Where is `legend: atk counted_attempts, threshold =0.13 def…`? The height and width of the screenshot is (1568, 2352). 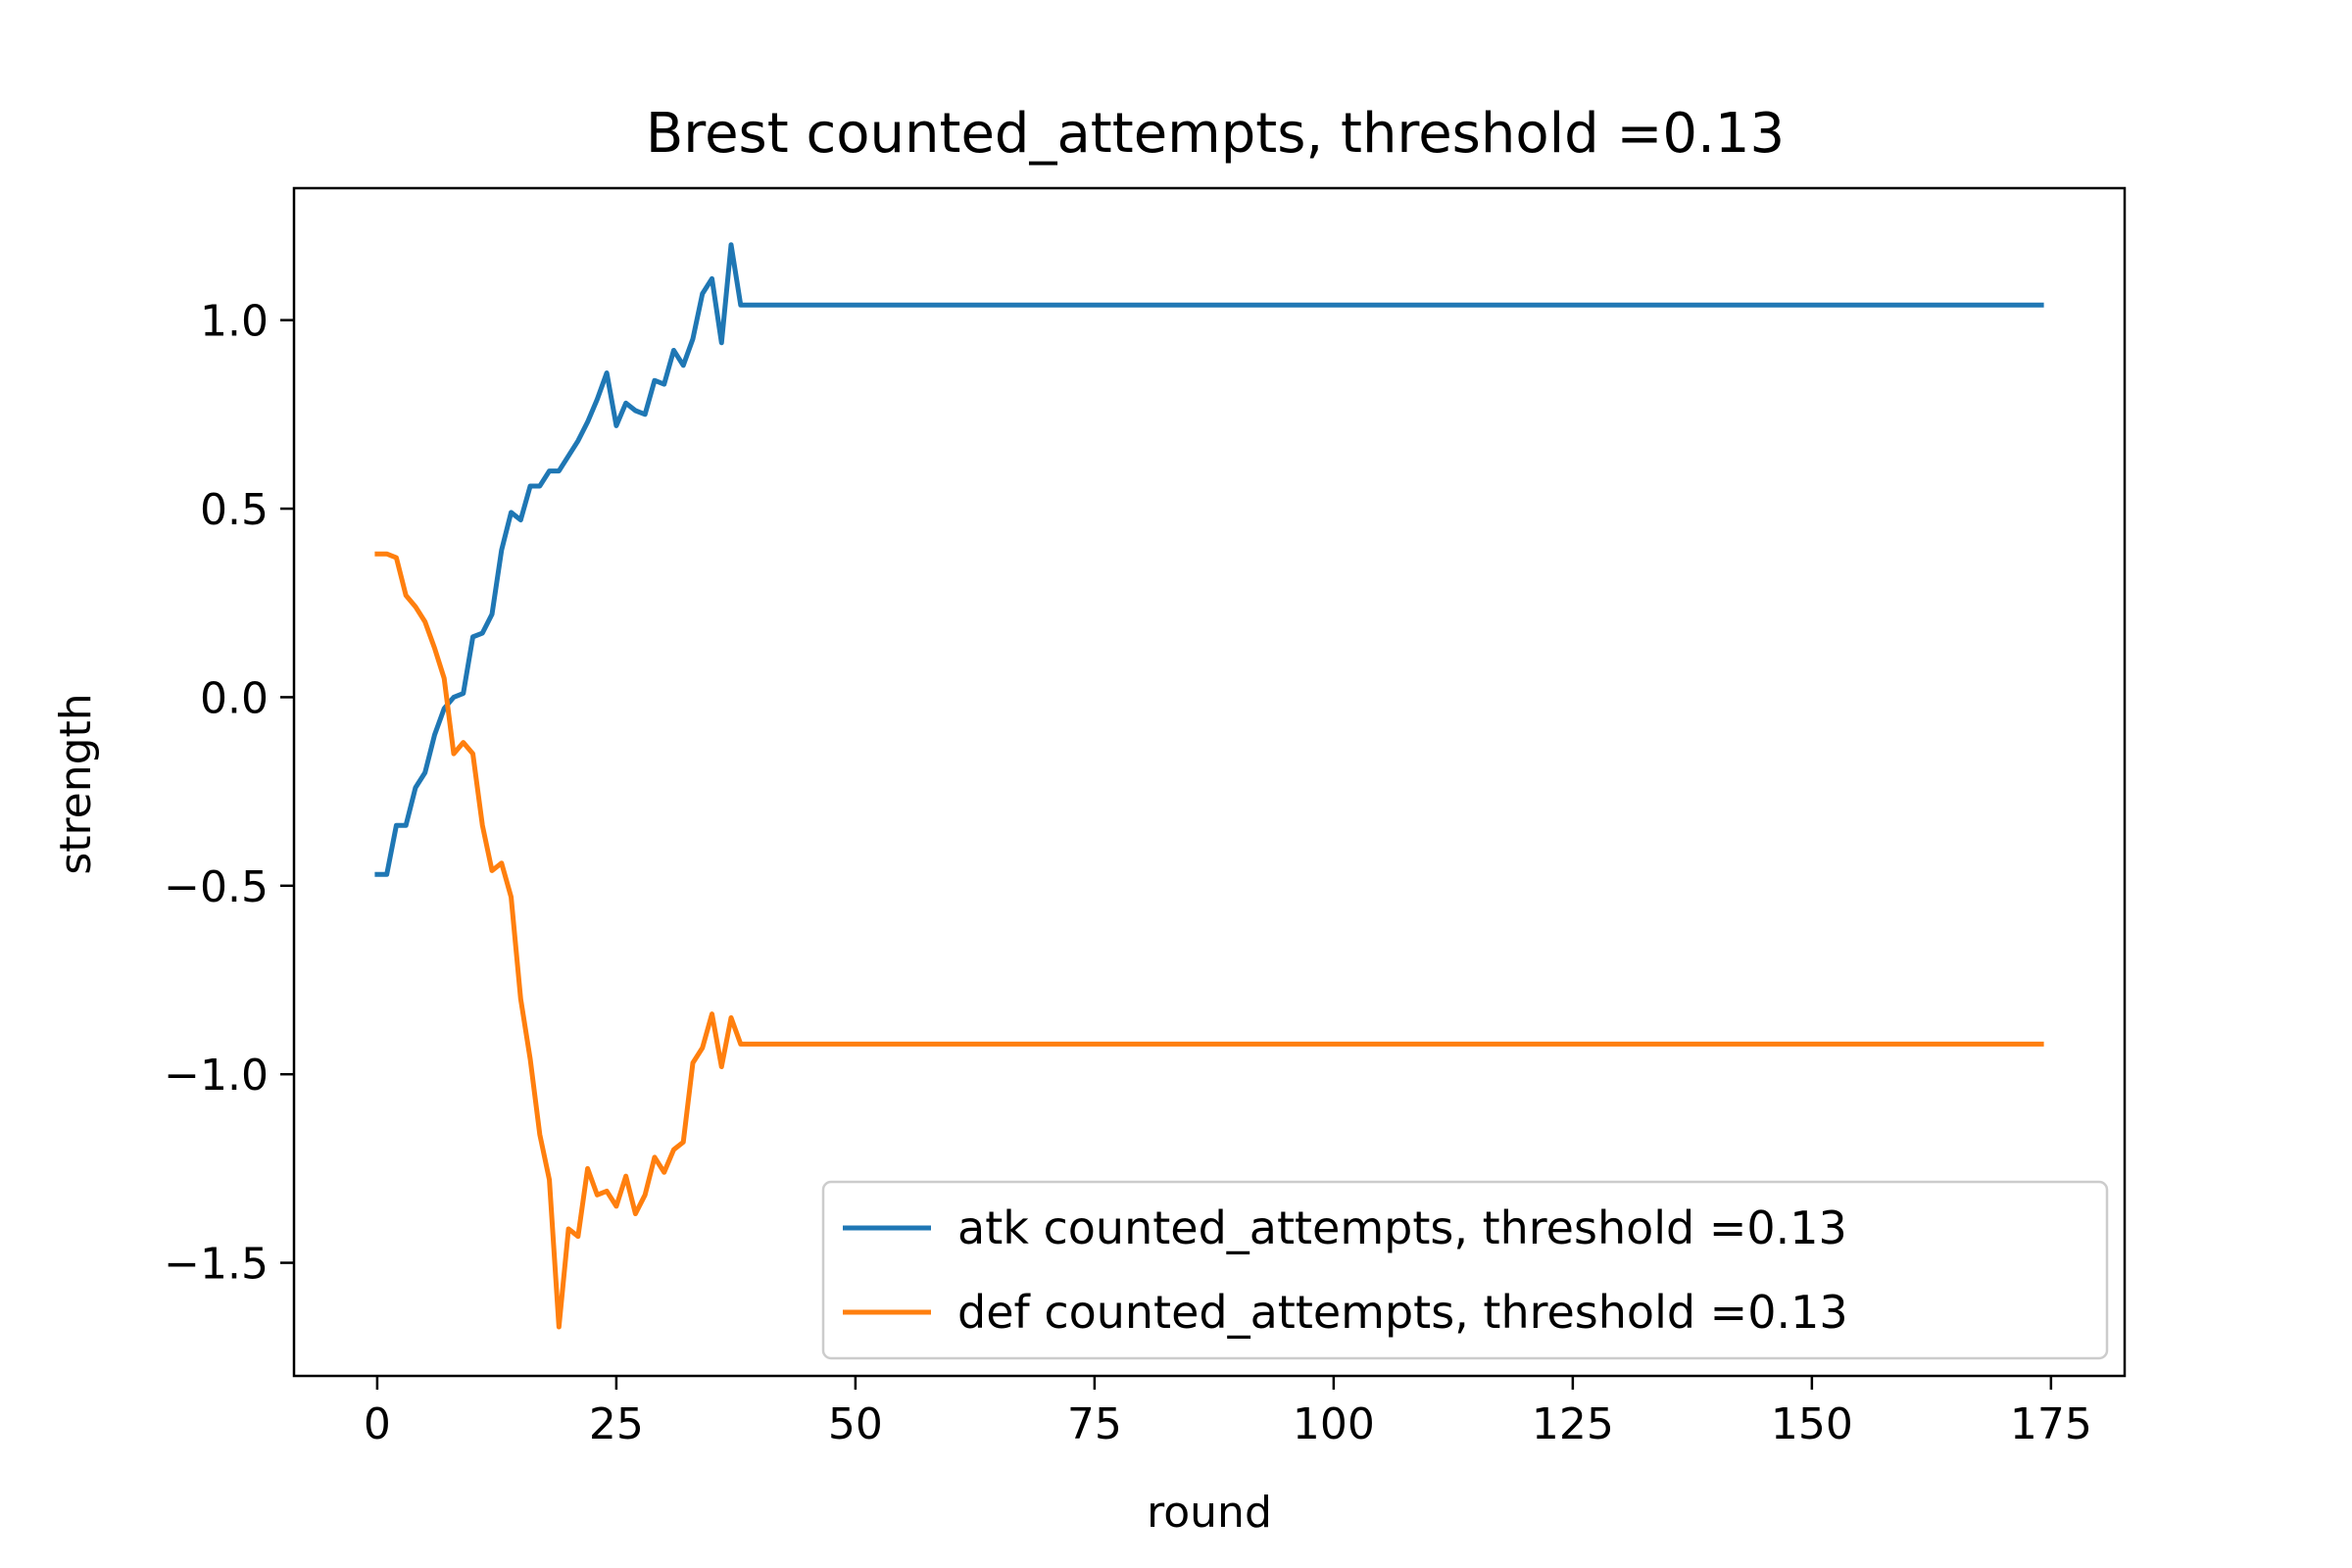 legend: atk counted_attempts, threshold =0.13 def… is located at coordinates (1465, 1270).